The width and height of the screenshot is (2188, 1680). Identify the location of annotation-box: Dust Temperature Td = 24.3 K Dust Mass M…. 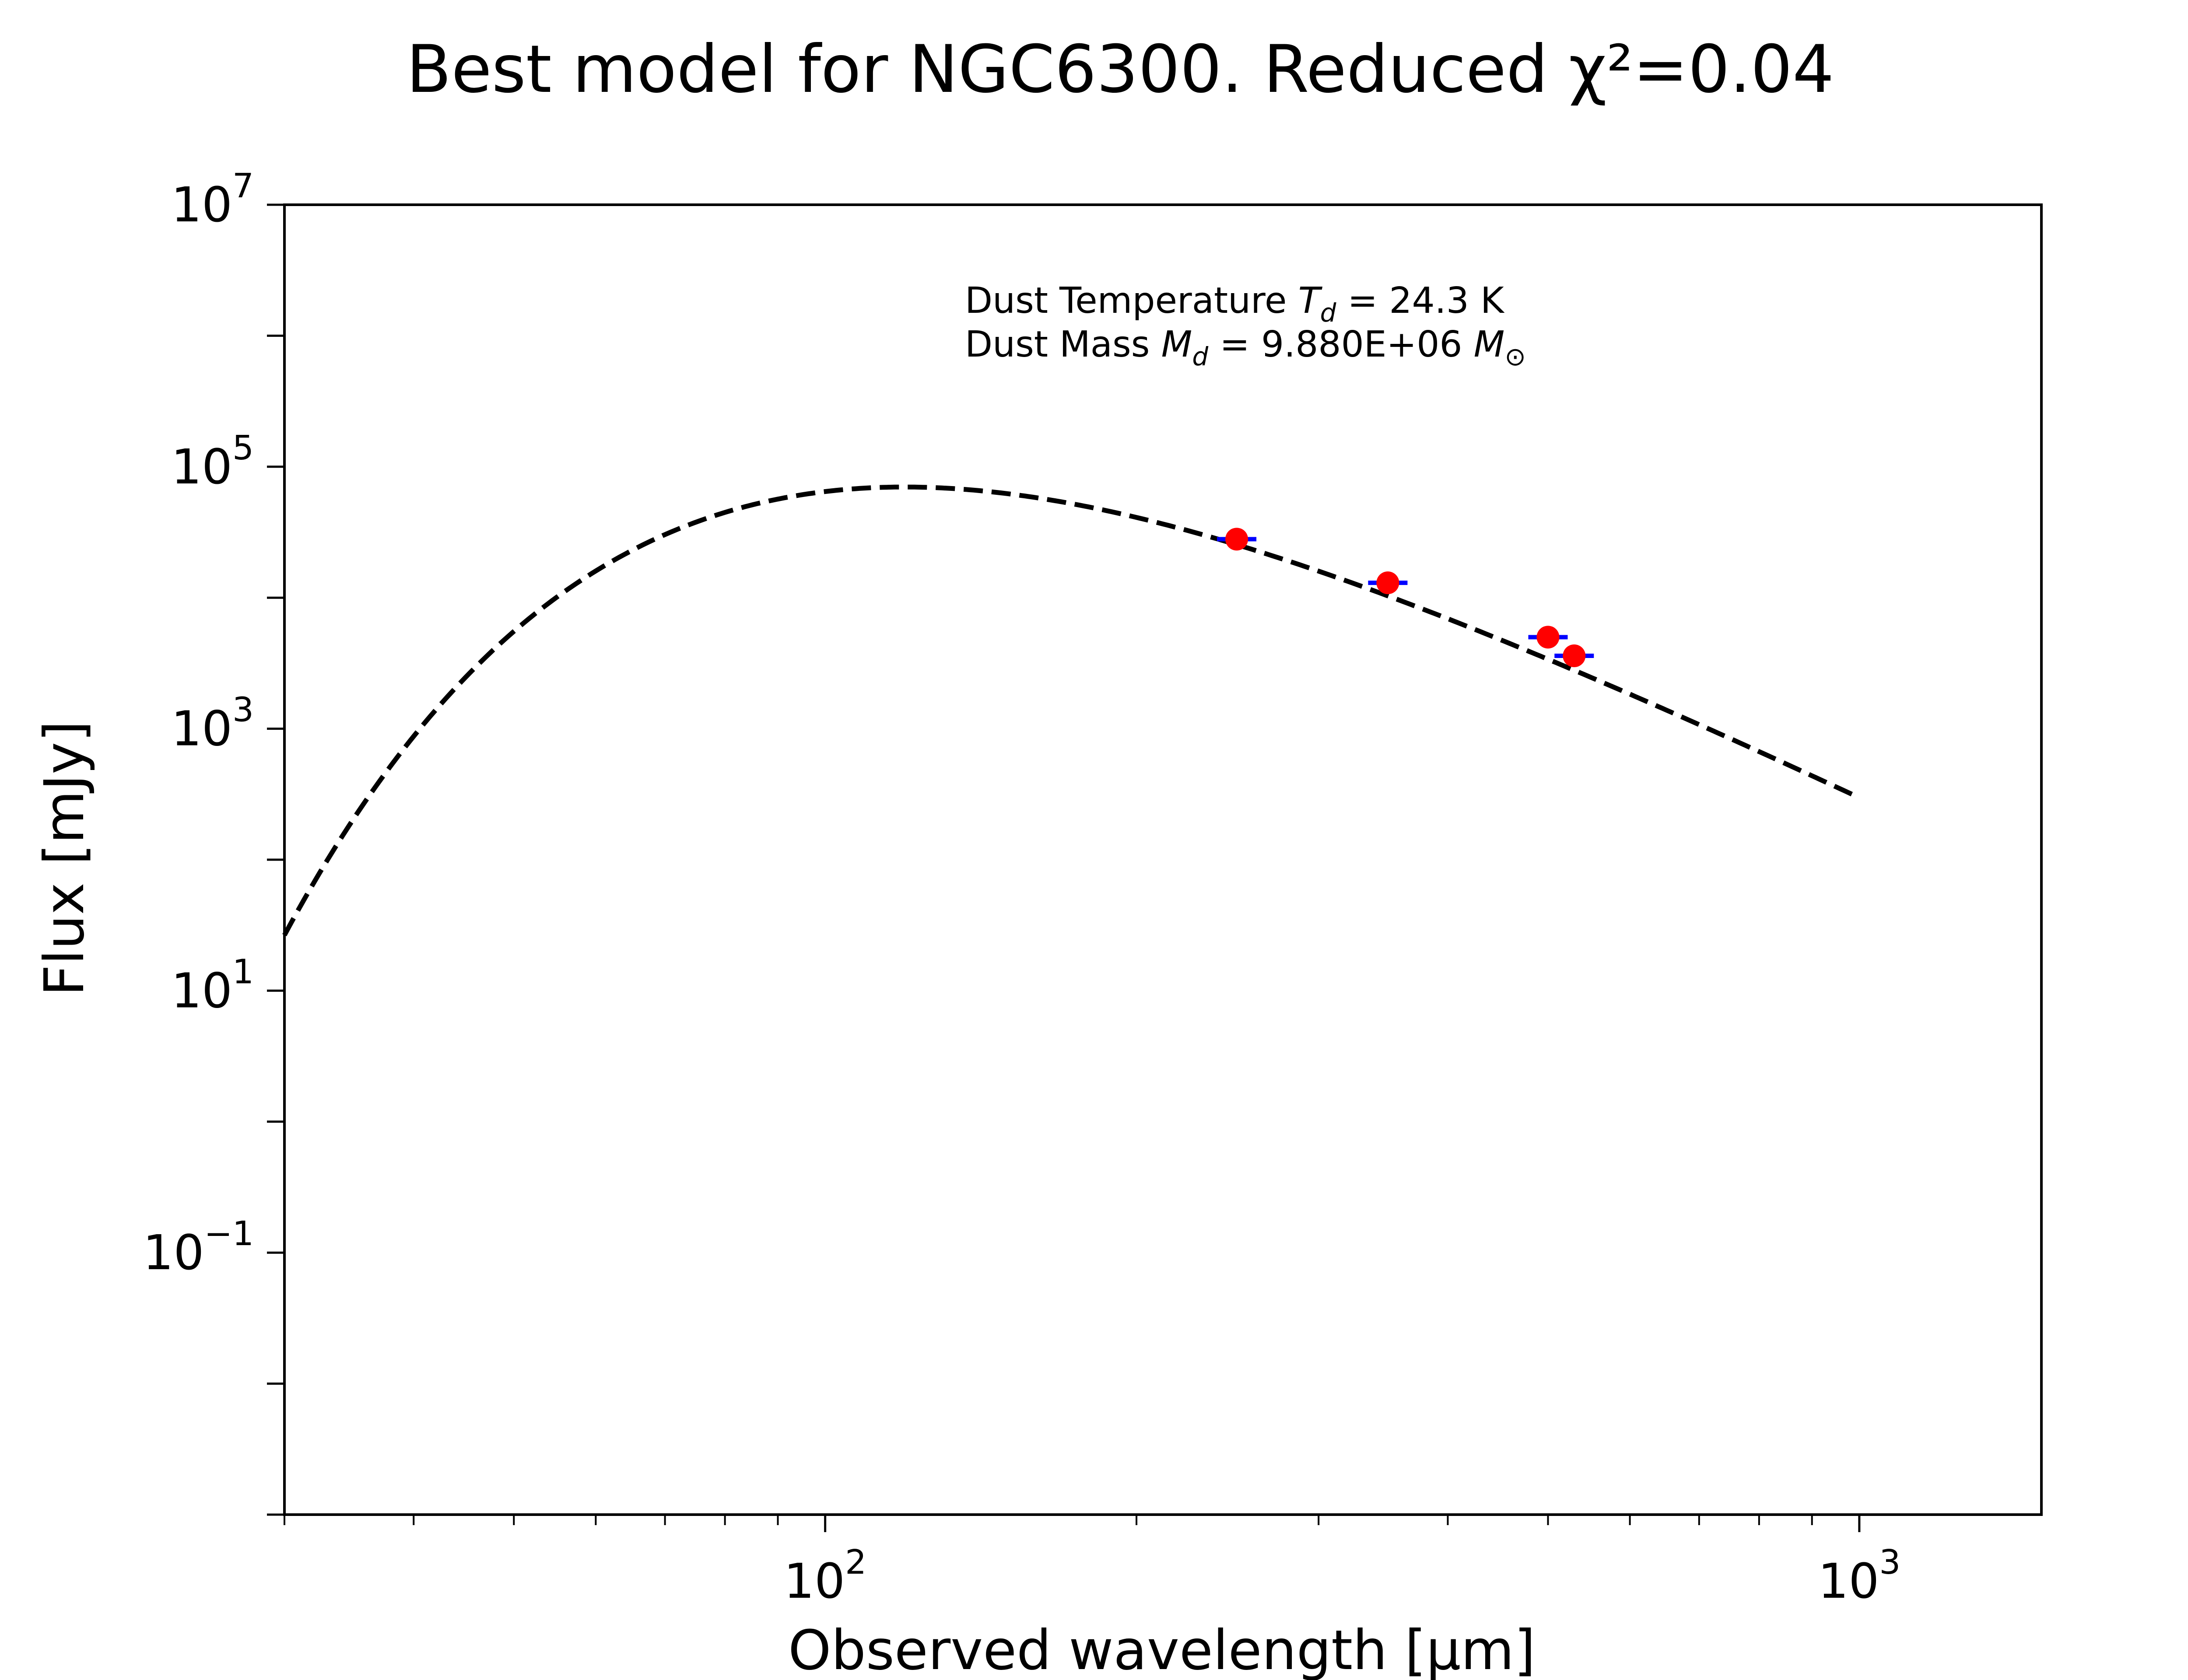
(1245, 325).